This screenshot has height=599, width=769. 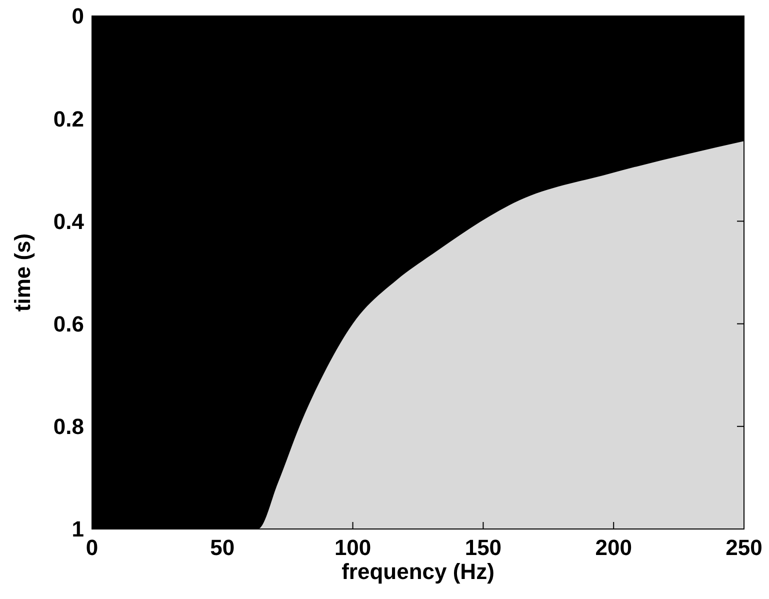 I want to click on y-axis-title: time (s), so click(x=22, y=272).